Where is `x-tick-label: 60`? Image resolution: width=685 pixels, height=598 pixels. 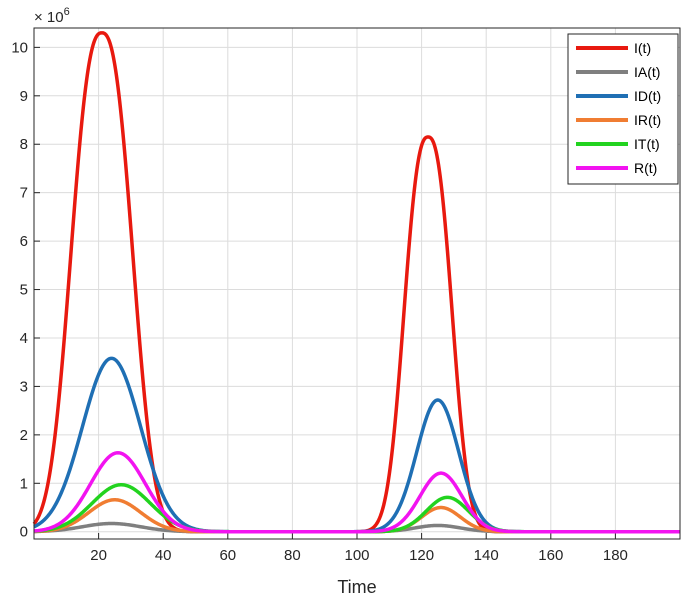
x-tick-label: 60 is located at coordinates (227, 555).